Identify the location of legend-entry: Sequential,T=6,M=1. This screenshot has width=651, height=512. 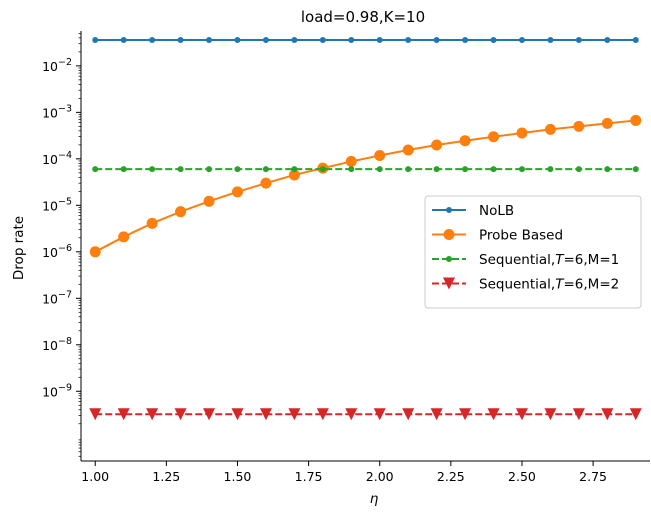
(525, 260).